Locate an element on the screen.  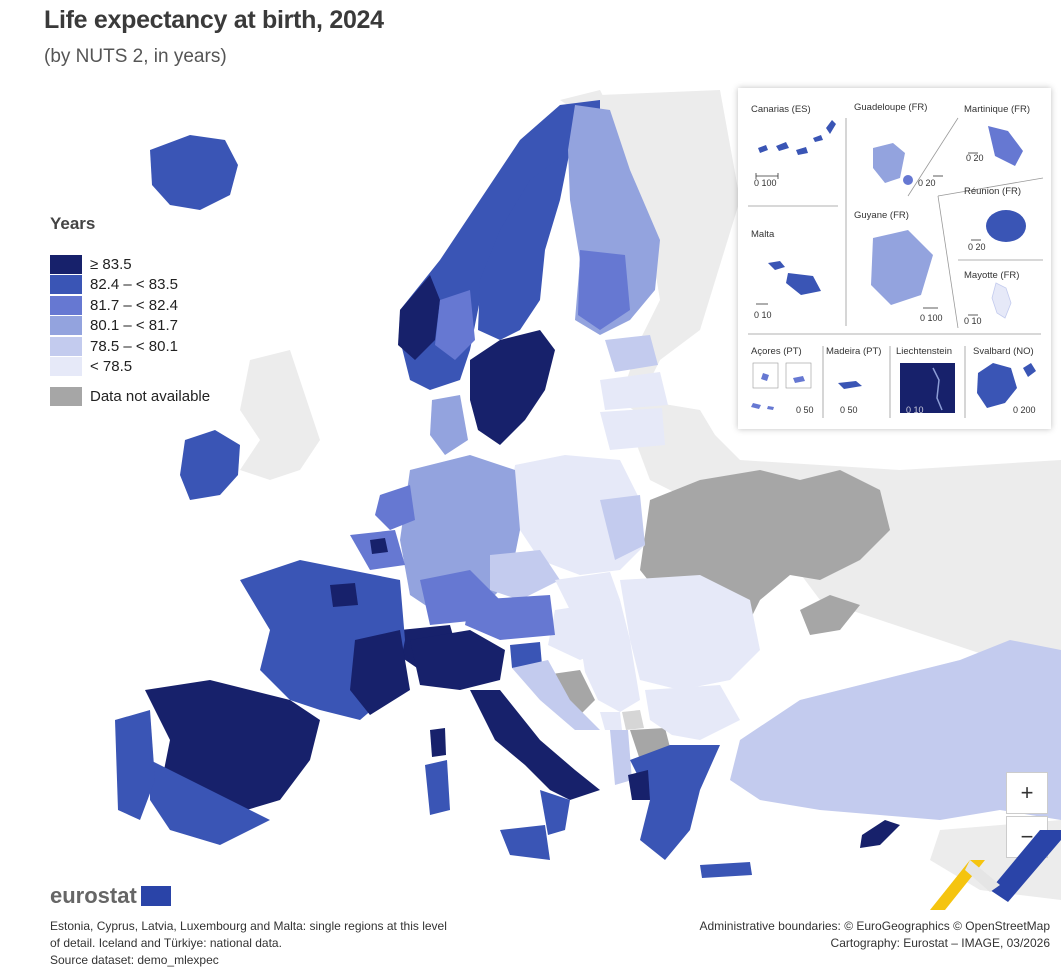
slovenia is located at coordinates (526, 655).